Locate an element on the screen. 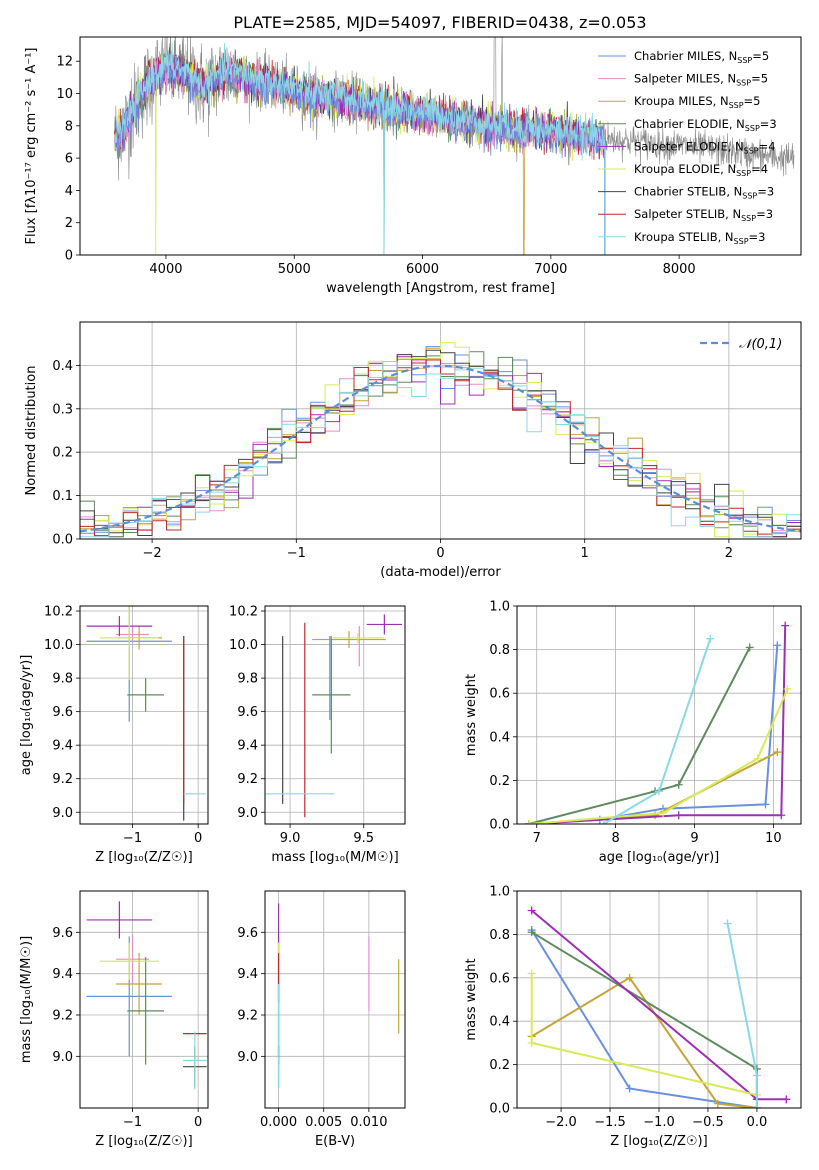  legend-label: Kroupa ELODIE, NSSP=4 is located at coordinates (701, 170).